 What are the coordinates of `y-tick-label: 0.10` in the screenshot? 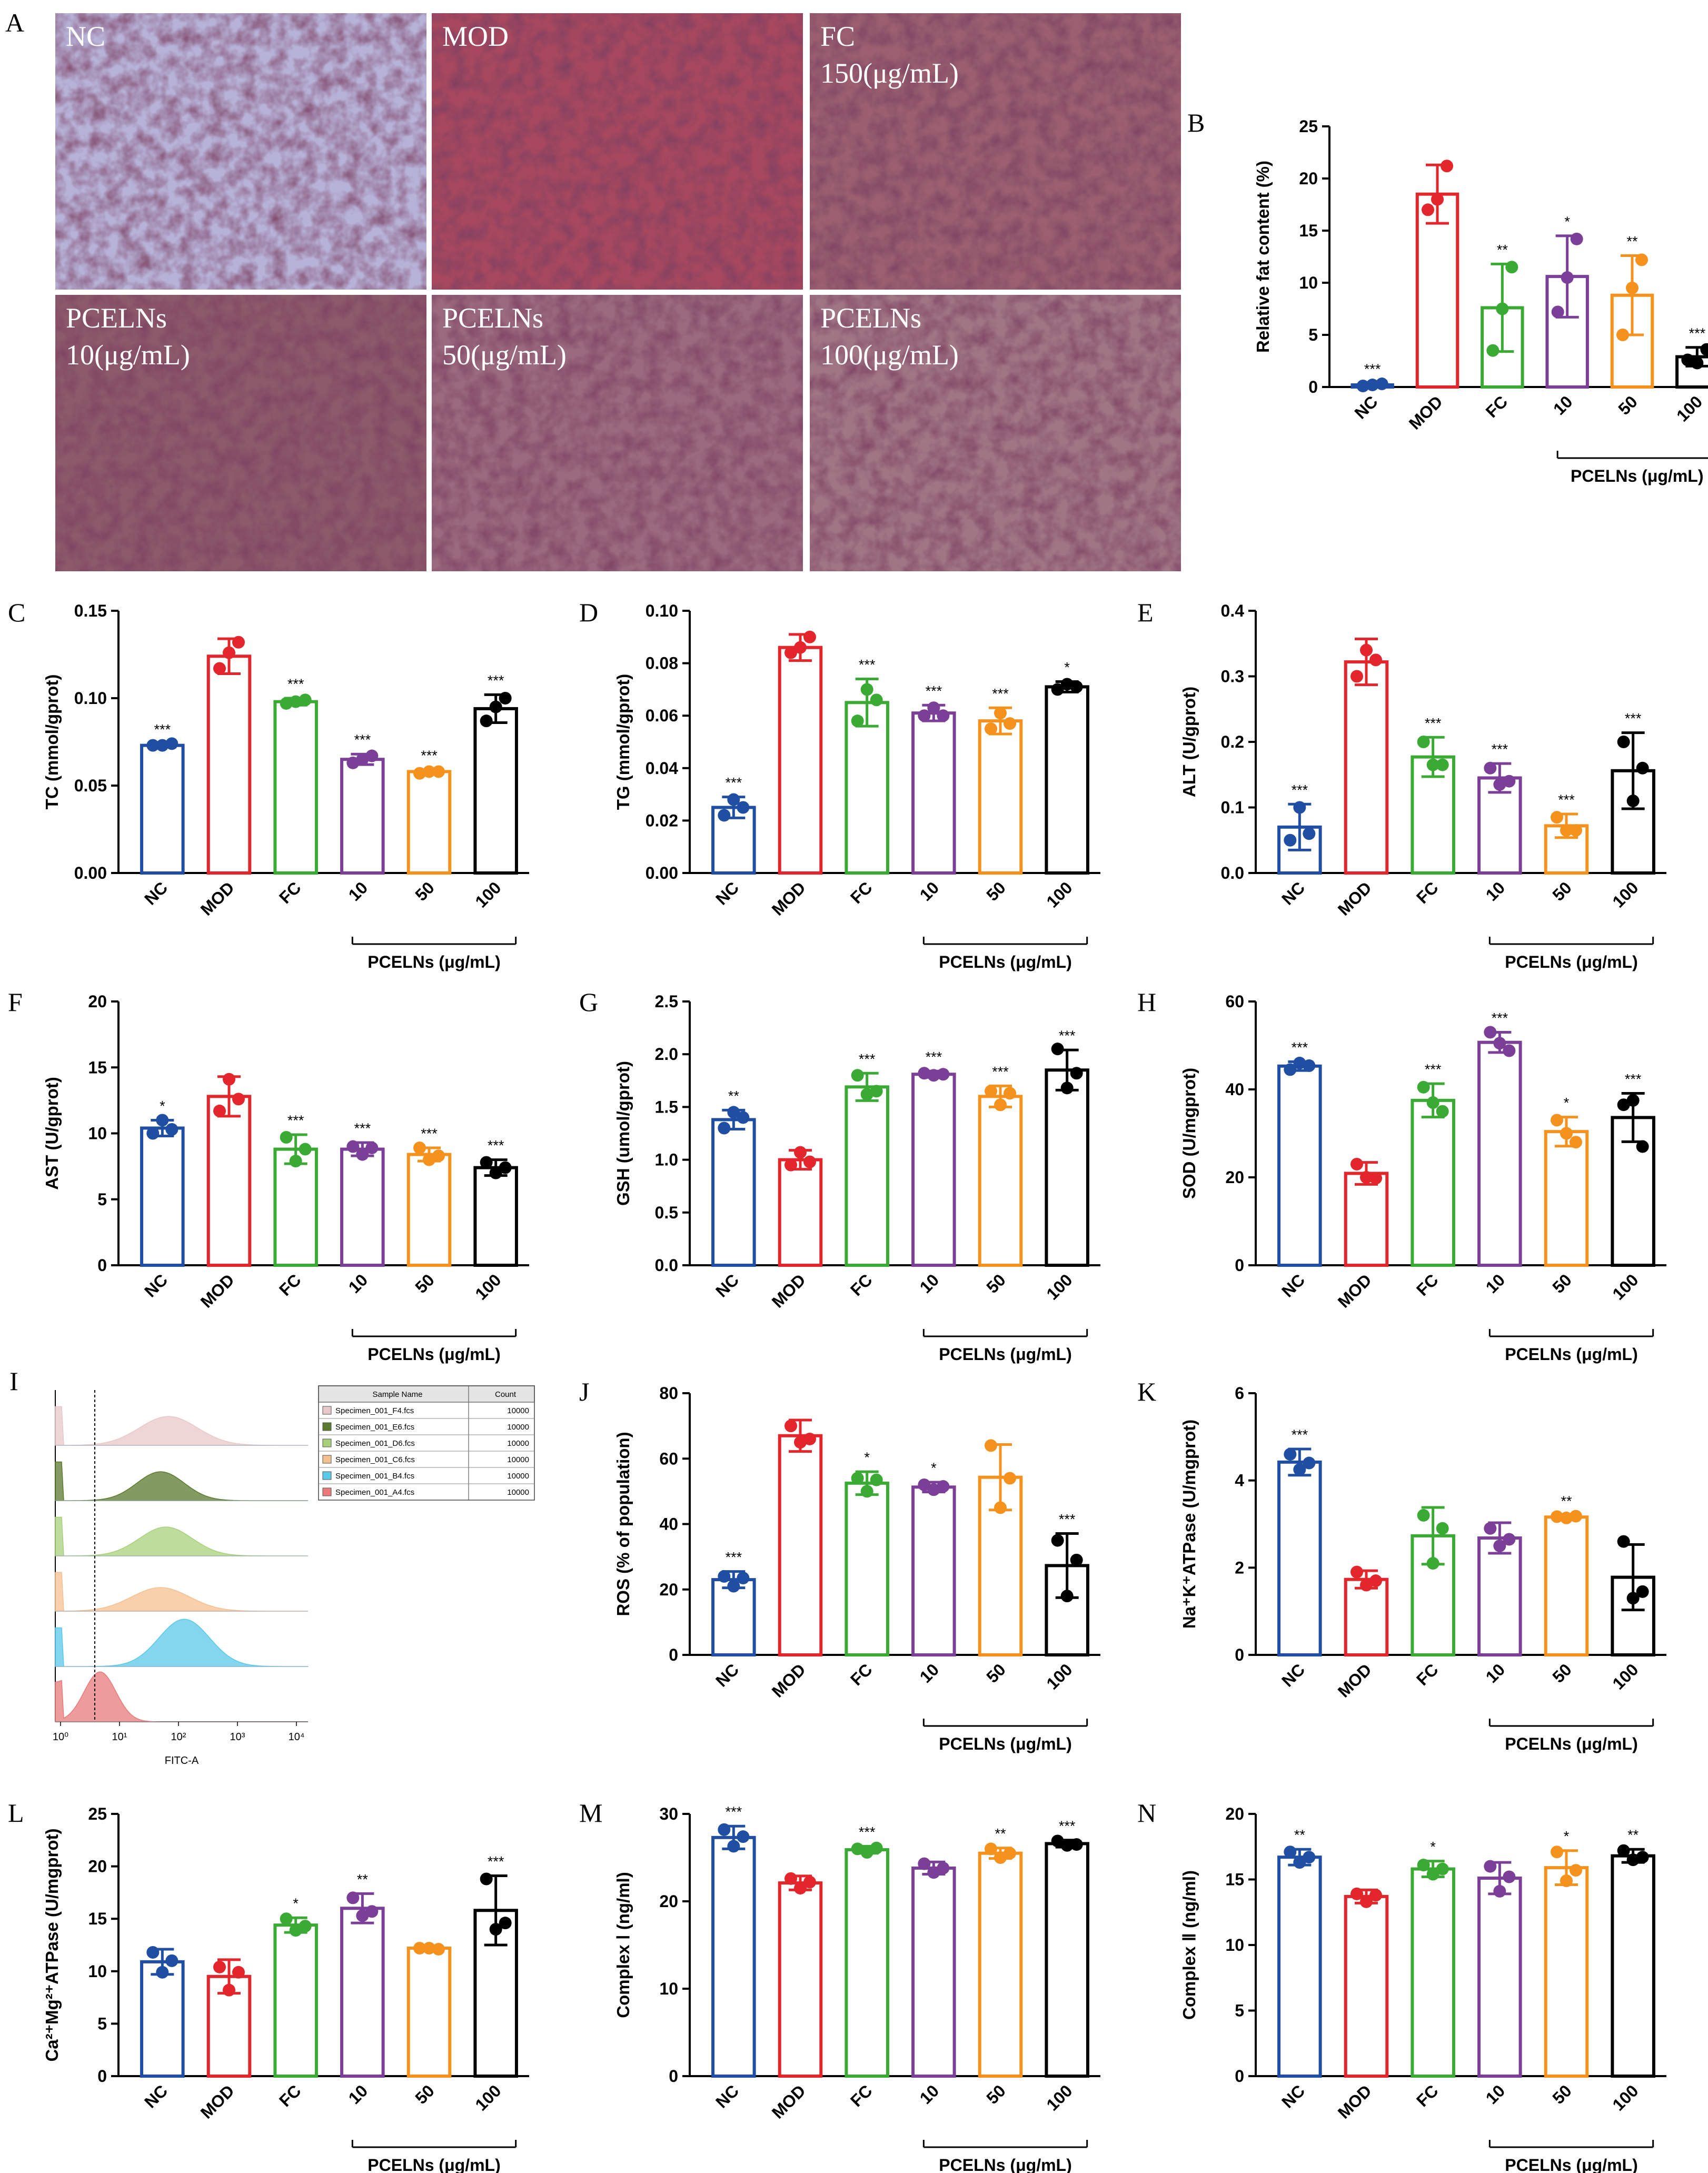 It's located at (662, 610).